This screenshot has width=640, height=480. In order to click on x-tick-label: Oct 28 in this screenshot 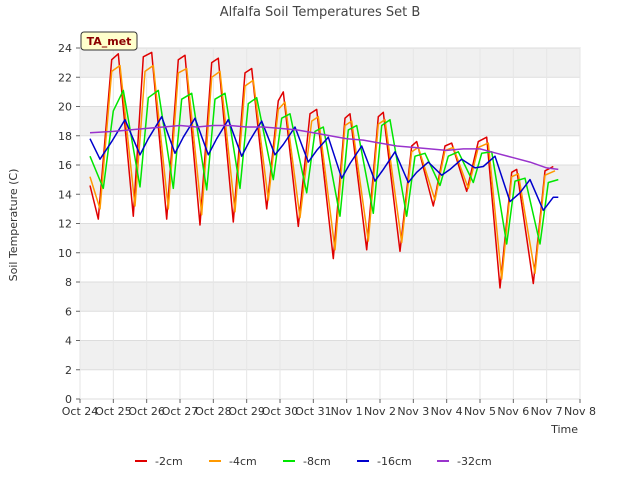, I will do `click(213, 411)`.